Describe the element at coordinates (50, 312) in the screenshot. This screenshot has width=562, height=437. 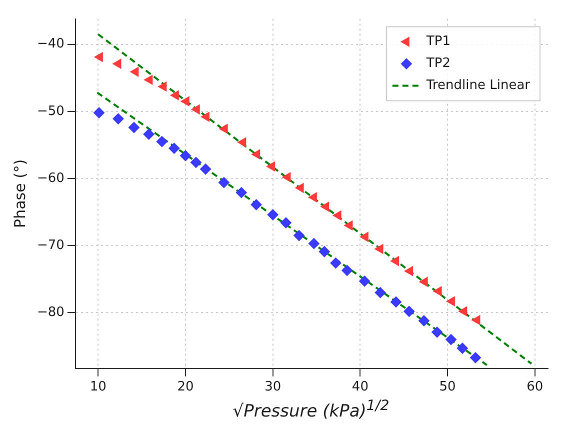
I see `y-tick-label: −80` at that location.